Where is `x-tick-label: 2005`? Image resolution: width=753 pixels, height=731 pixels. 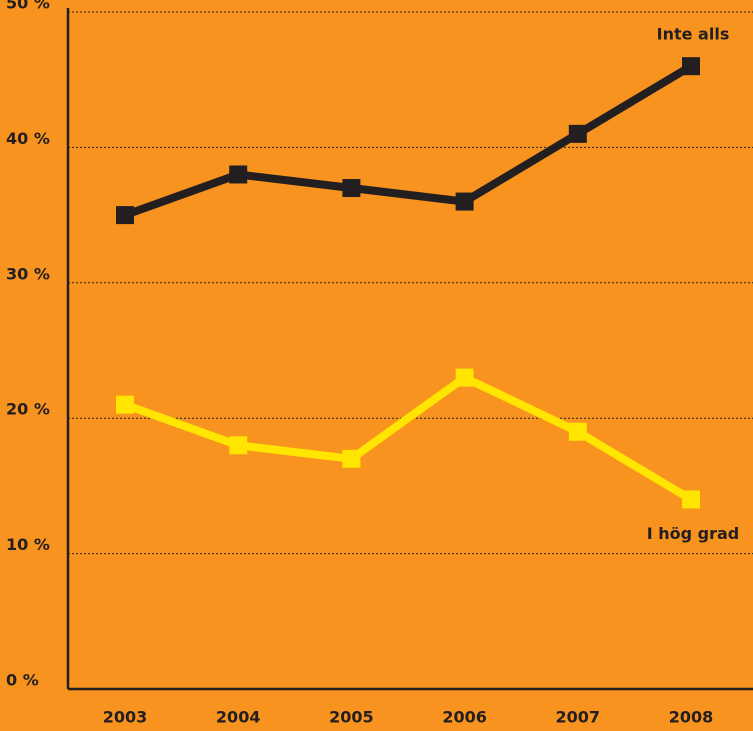 x-tick-label: 2005 is located at coordinates (351, 717).